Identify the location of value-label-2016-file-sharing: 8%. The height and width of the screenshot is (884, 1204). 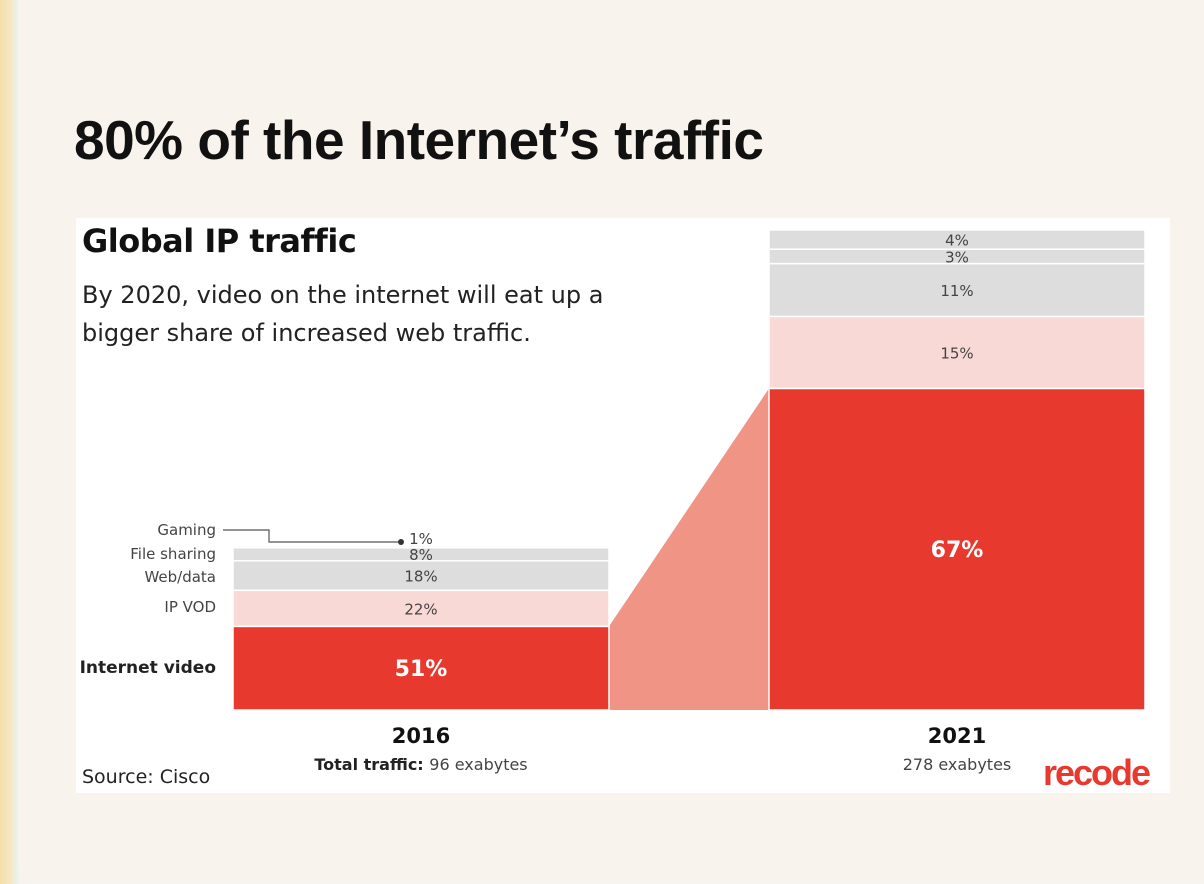
(421, 555).